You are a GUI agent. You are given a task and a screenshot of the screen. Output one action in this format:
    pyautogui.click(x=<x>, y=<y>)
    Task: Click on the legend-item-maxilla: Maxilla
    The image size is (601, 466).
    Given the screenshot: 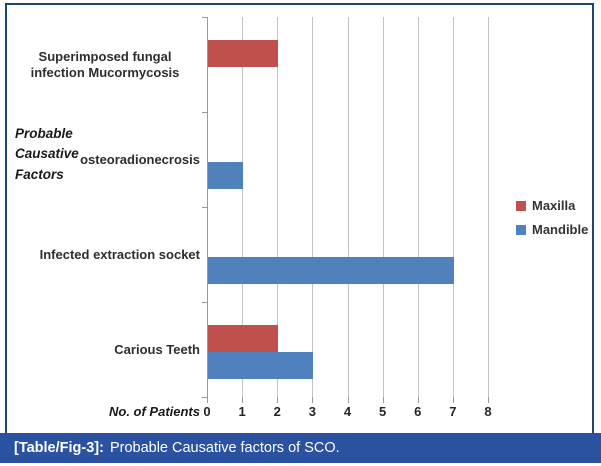 What is the action you would take?
    pyautogui.click(x=552, y=205)
    